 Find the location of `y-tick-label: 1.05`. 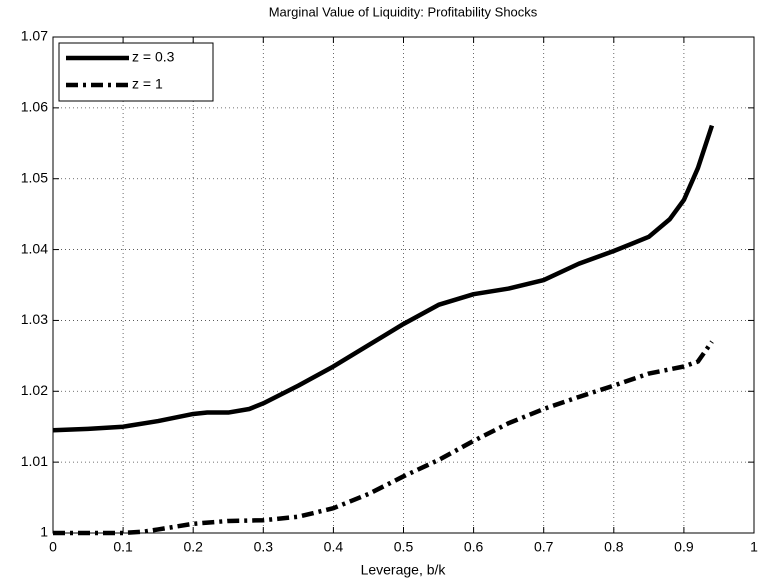

y-tick-label: 1.05 is located at coordinates (34, 177).